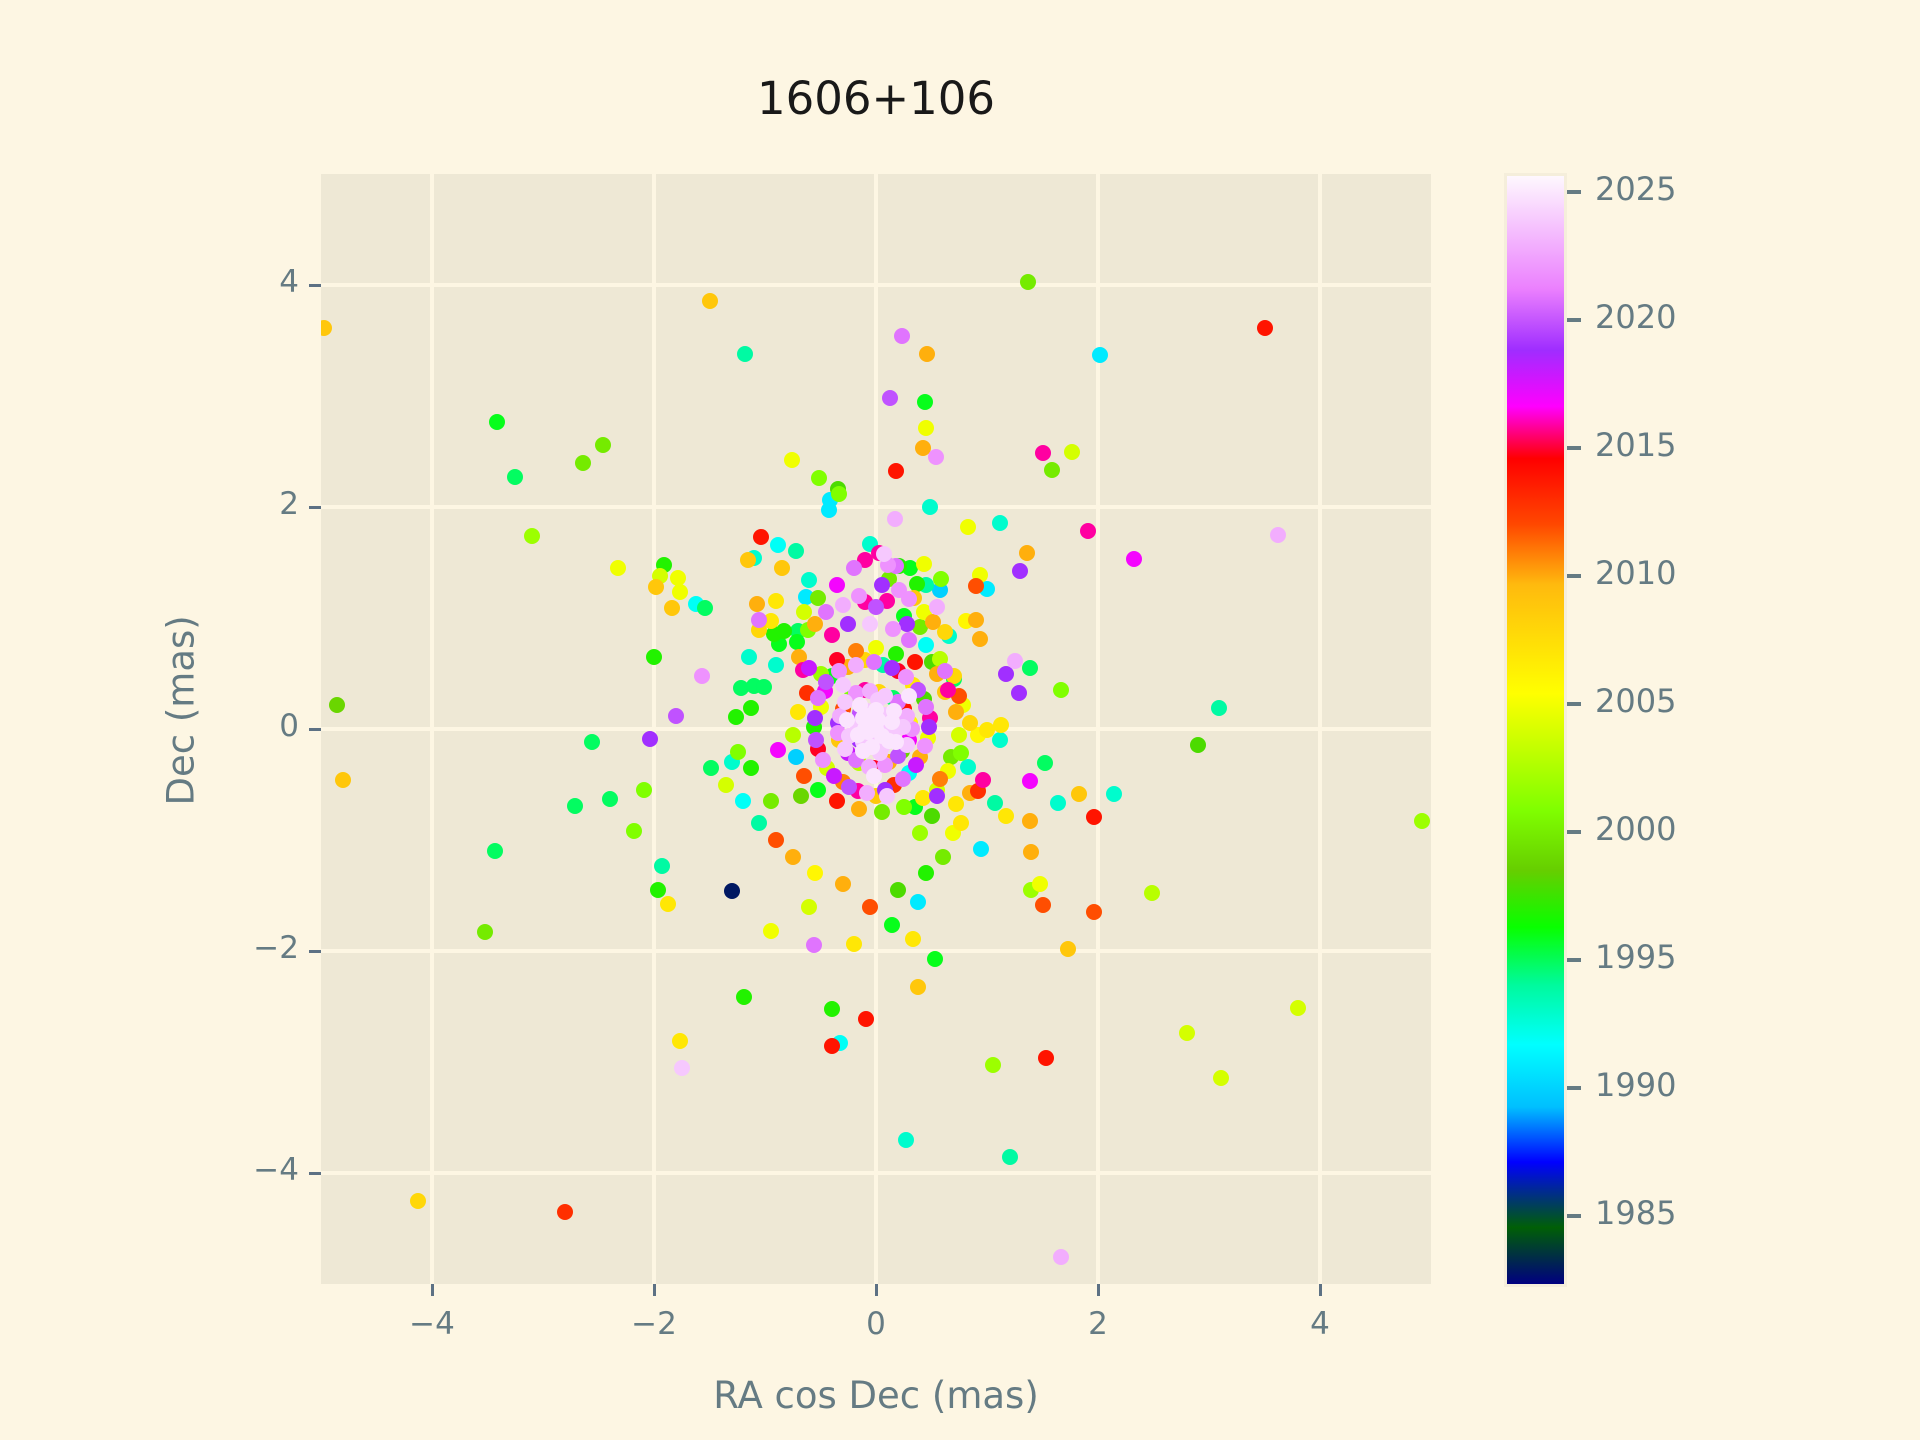 Image resolution: width=1920 pixels, height=1440 pixels. Describe the element at coordinates (876, 1290) in the screenshot. I see `x-tick-mark` at that location.